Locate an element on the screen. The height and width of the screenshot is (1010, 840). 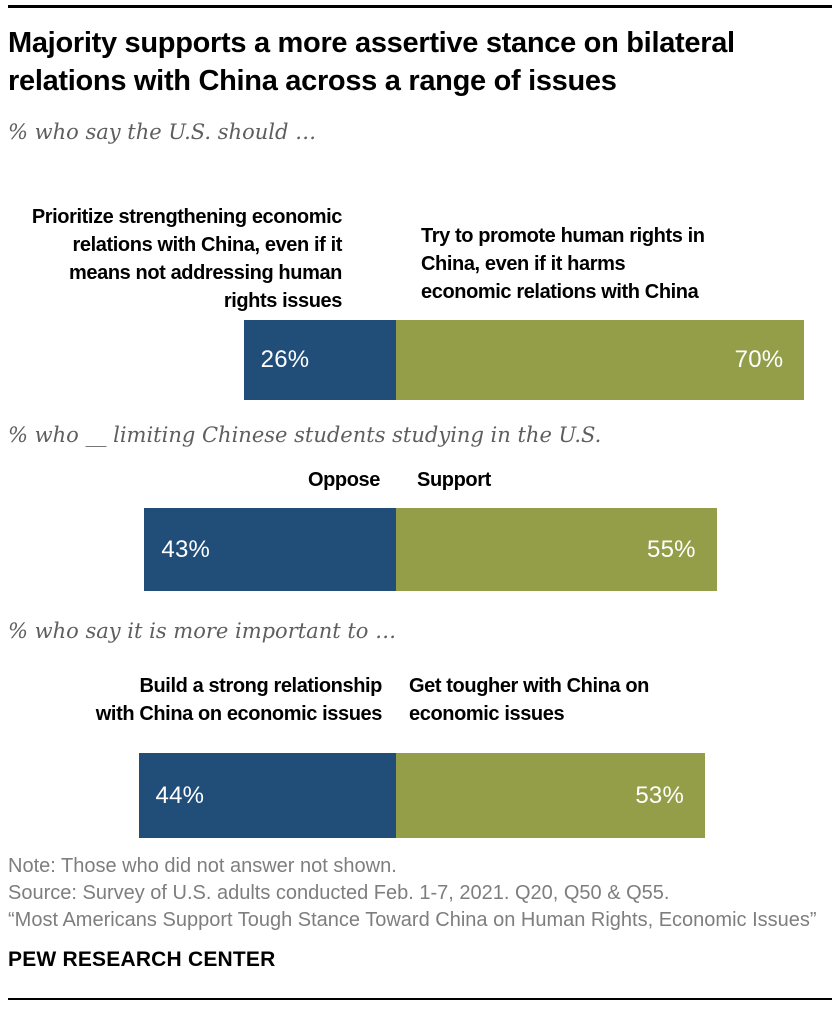
category-label-support: Support is located at coordinates (454, 480).